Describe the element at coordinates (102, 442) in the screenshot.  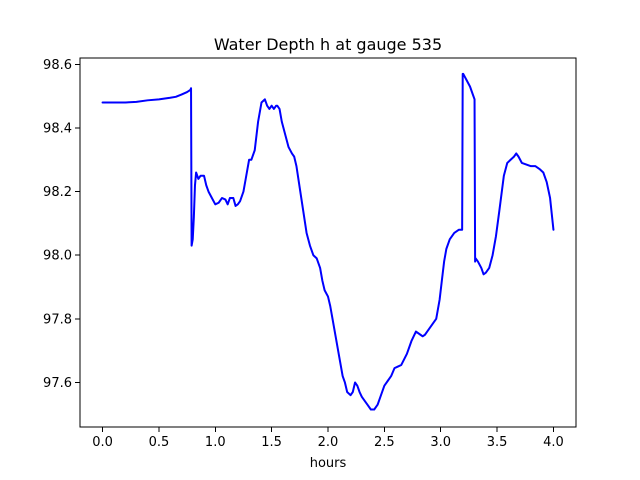
I see `x-tick-label: 0.0` at that location.